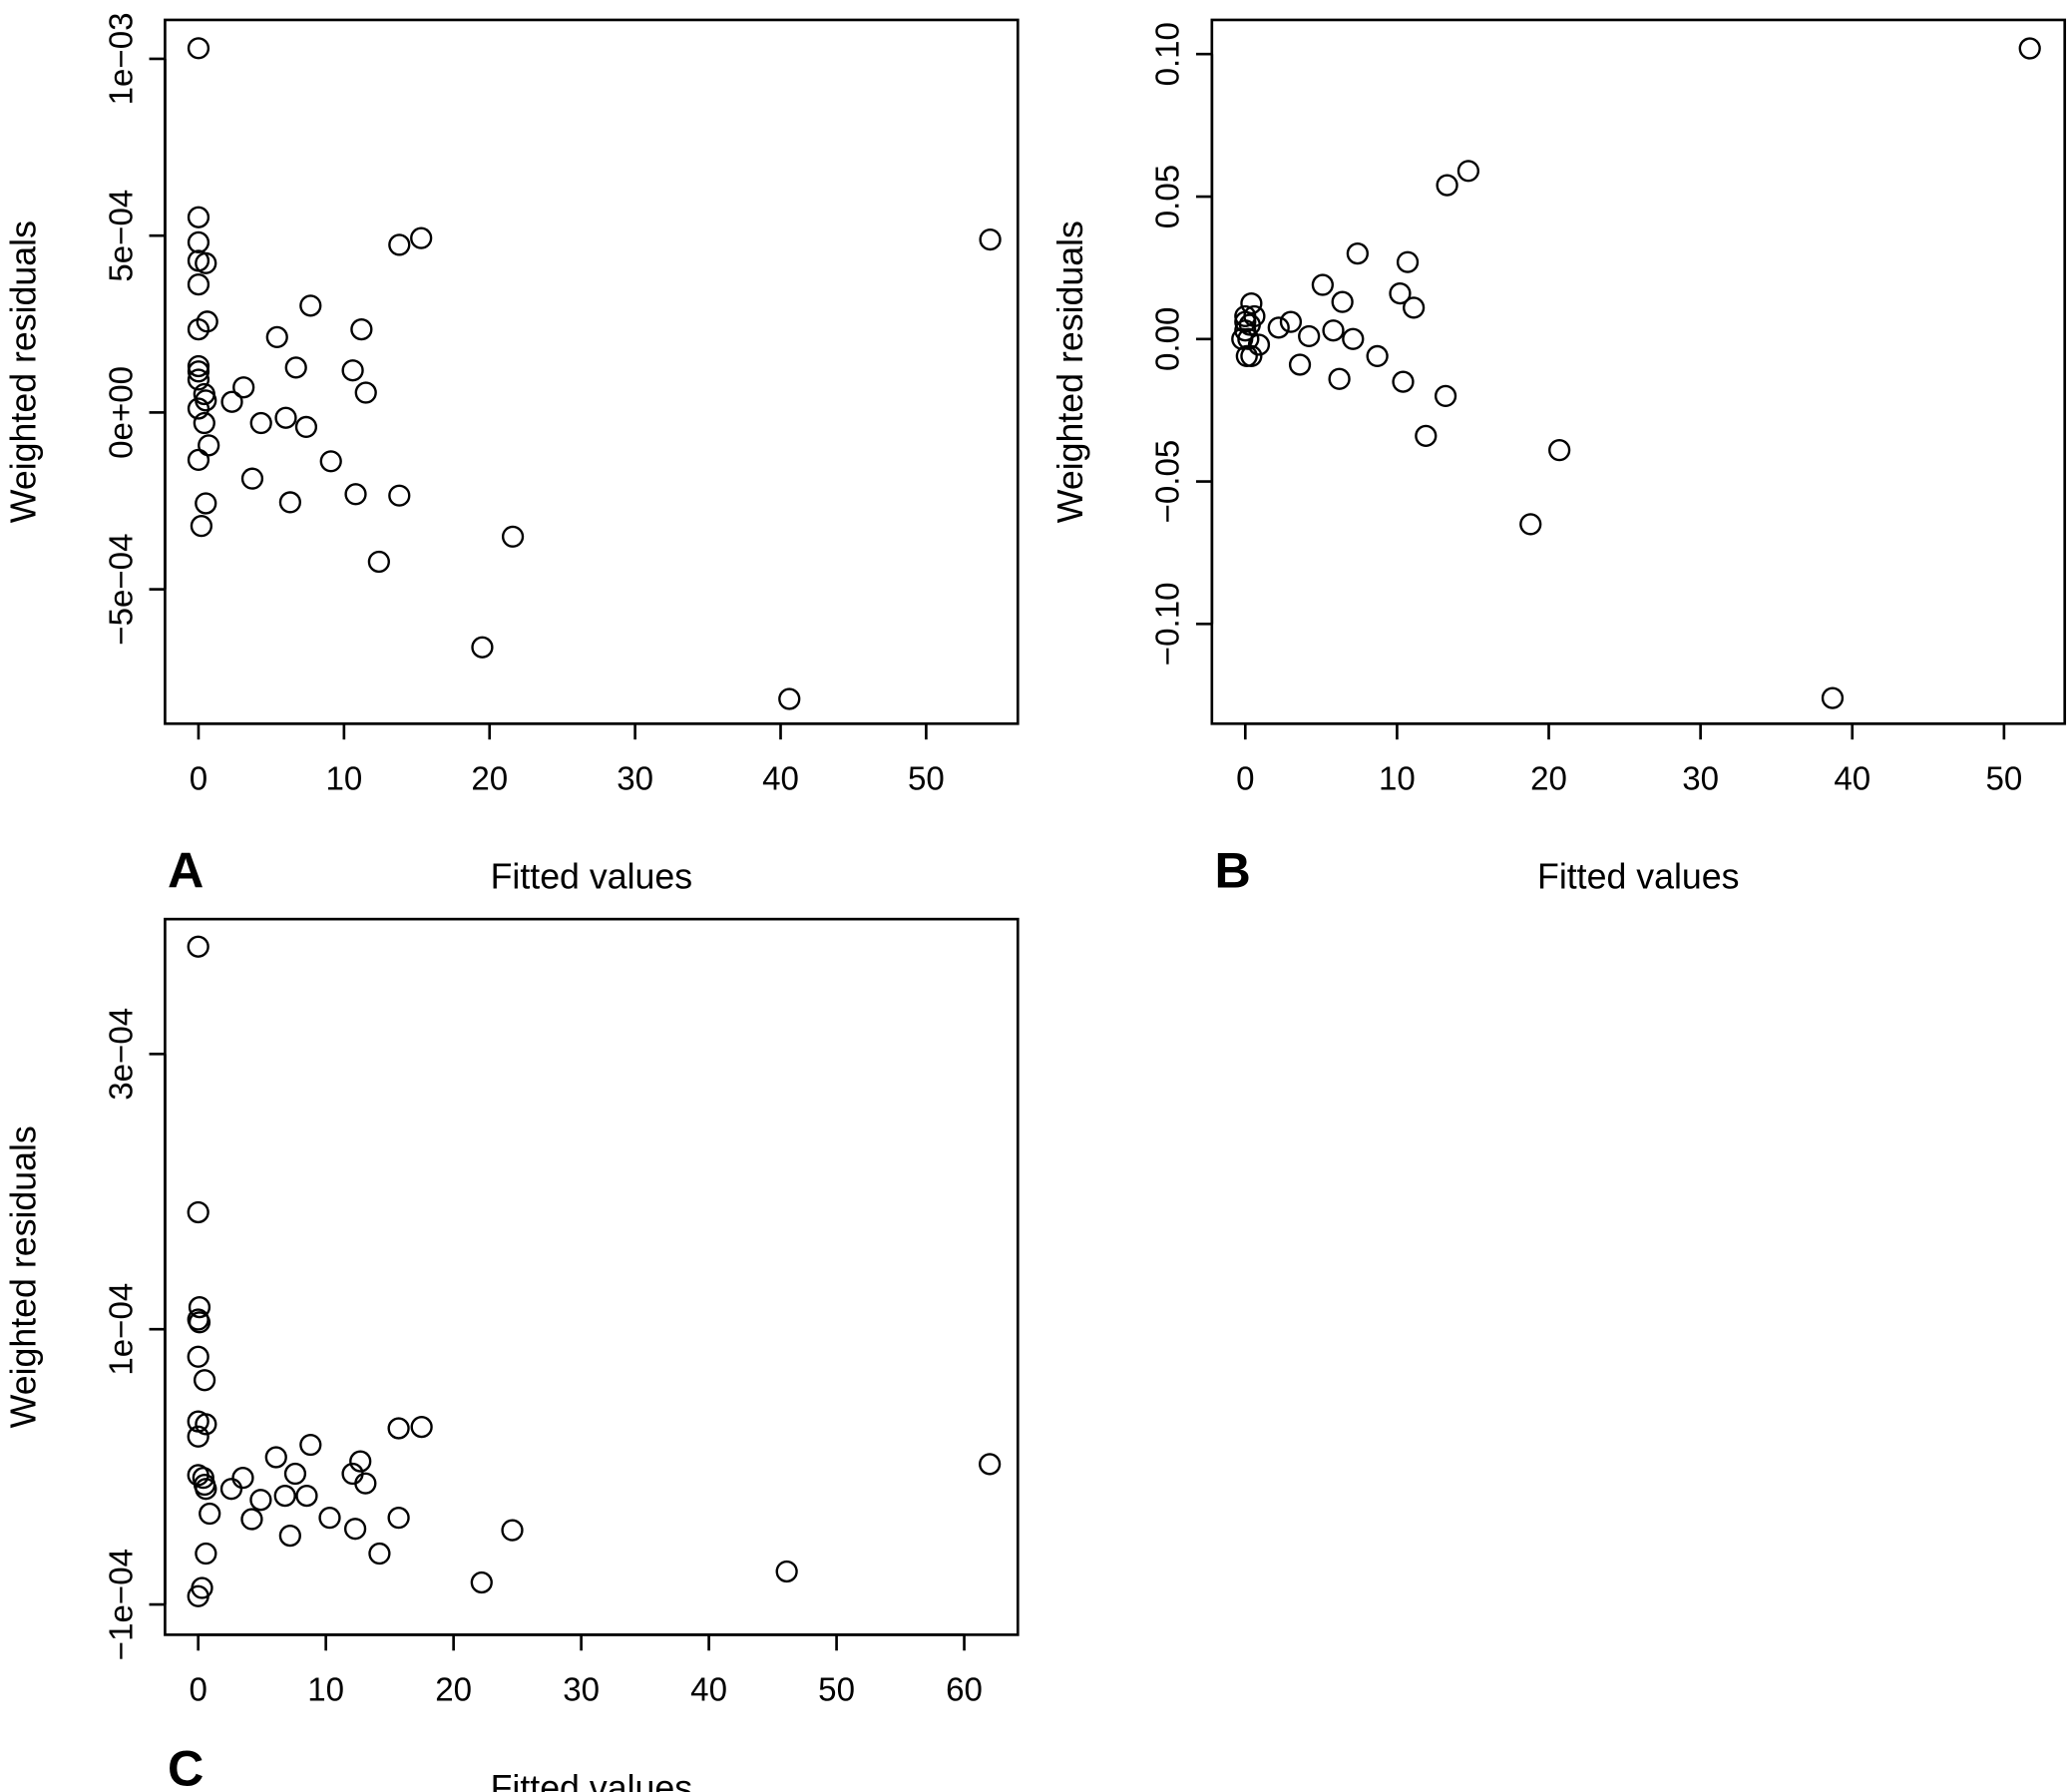  Describe the element at coordinates (121, 236) in the screenshot. I see `y-tick-label: 5e−04` at that location.